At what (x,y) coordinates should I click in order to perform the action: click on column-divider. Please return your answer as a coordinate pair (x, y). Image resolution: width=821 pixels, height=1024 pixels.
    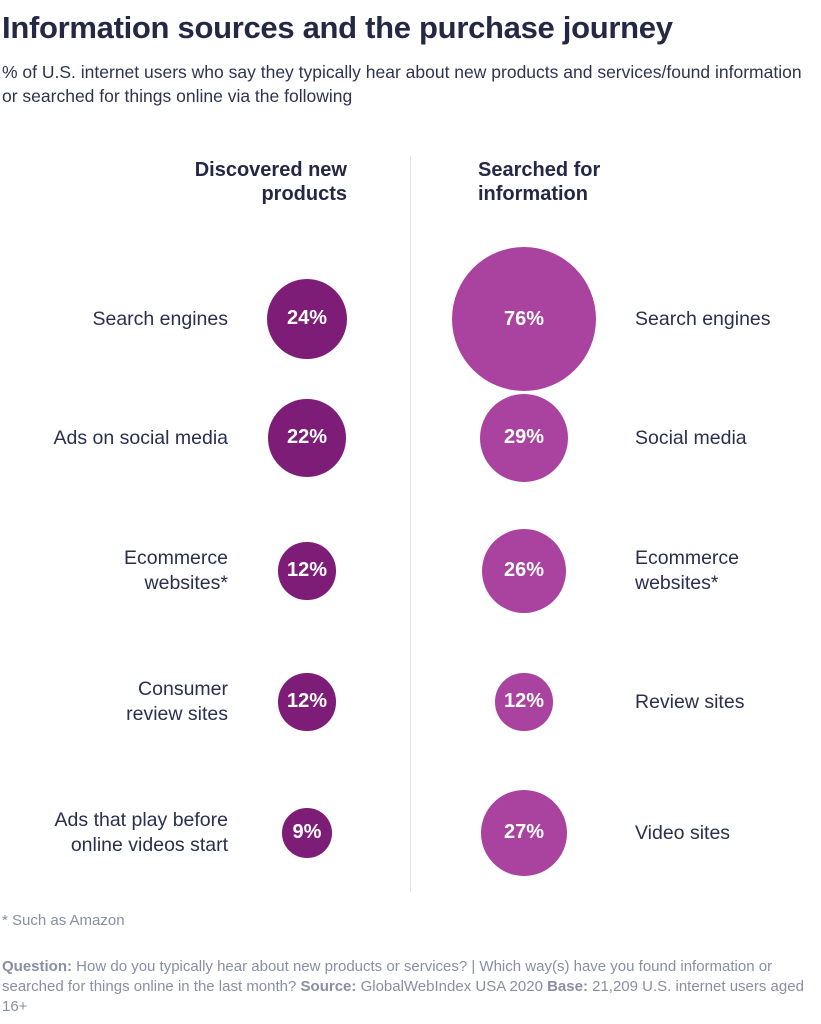
    Looking at the image, I should click on (410, 524).